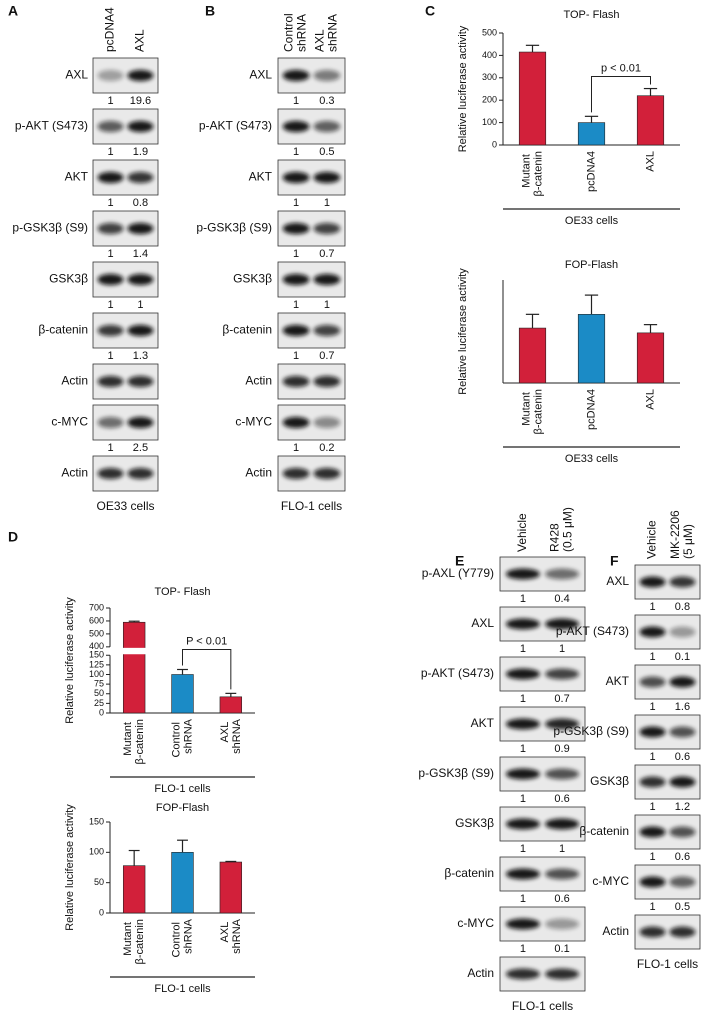  What do you see at coordinates (458, 573) in the screenshot?
I see `protein-label: p-AXL (Y779)` at bounding box center [458, 573].